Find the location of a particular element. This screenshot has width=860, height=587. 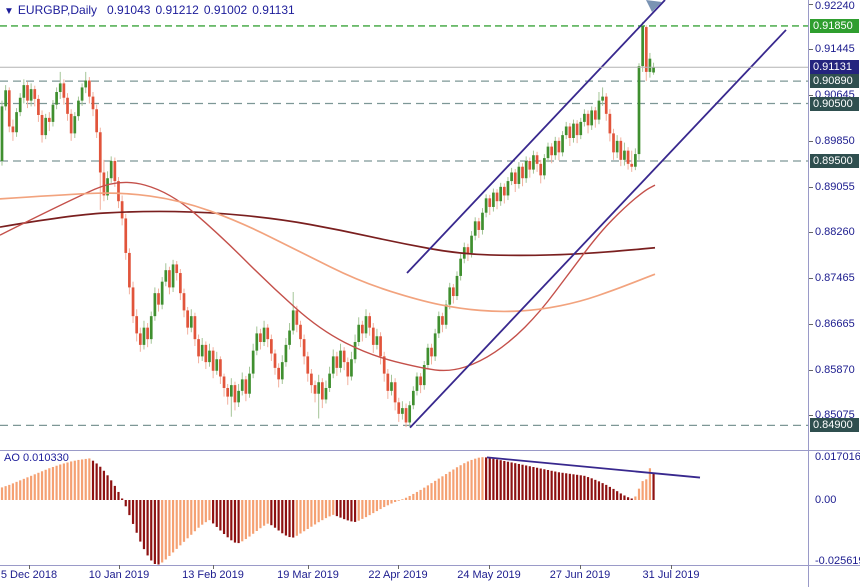

ao-axis-label: 0.017016 is located at coordinates (837, 457).